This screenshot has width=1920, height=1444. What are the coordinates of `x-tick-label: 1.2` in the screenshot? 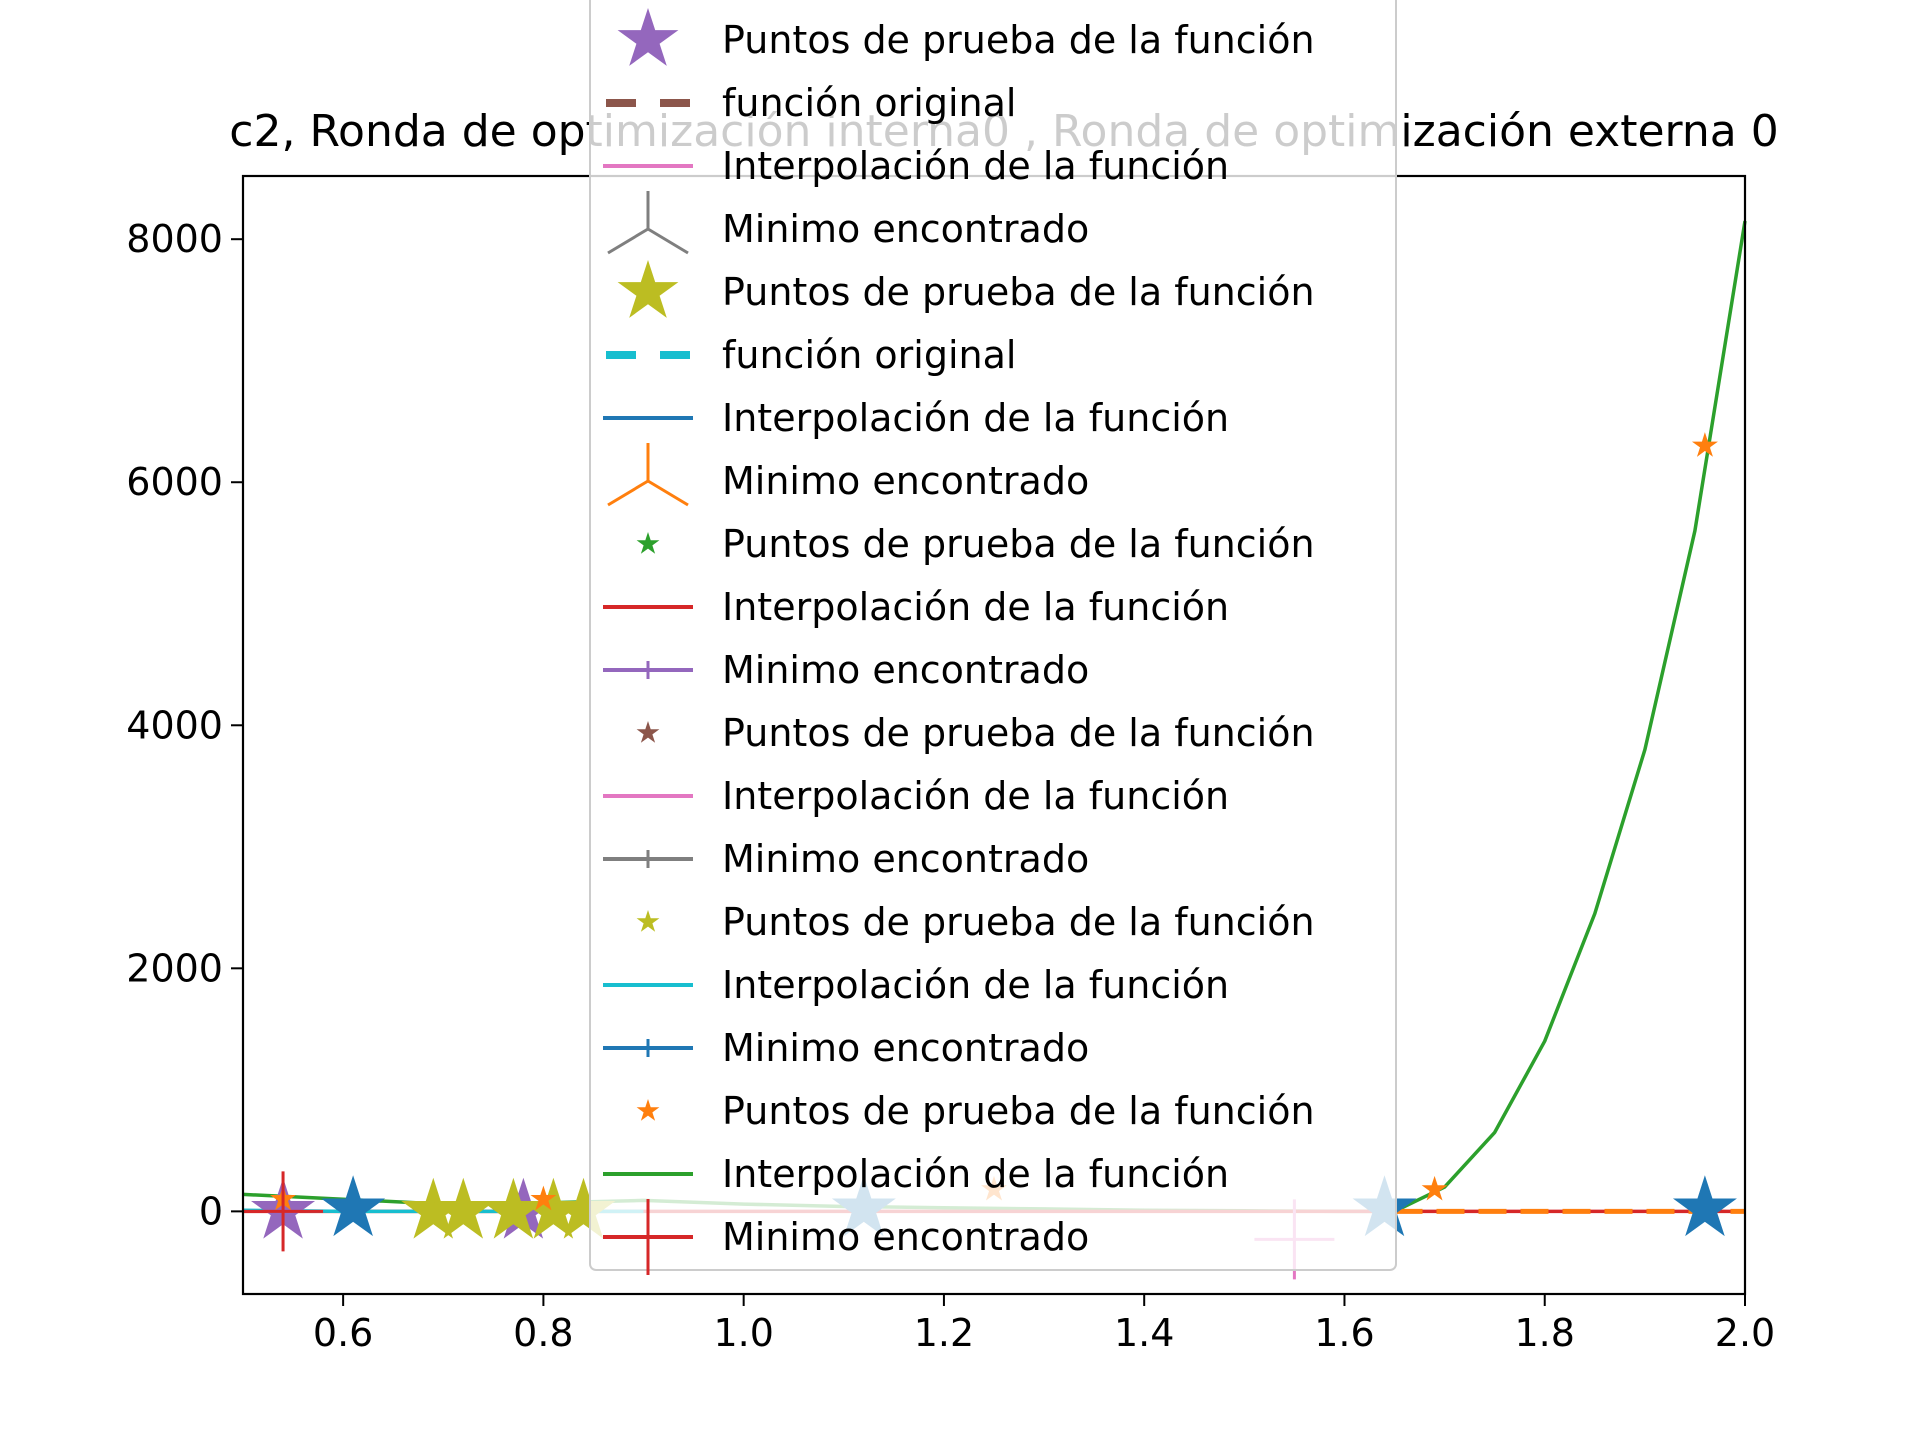 It's located at (944, 1333).